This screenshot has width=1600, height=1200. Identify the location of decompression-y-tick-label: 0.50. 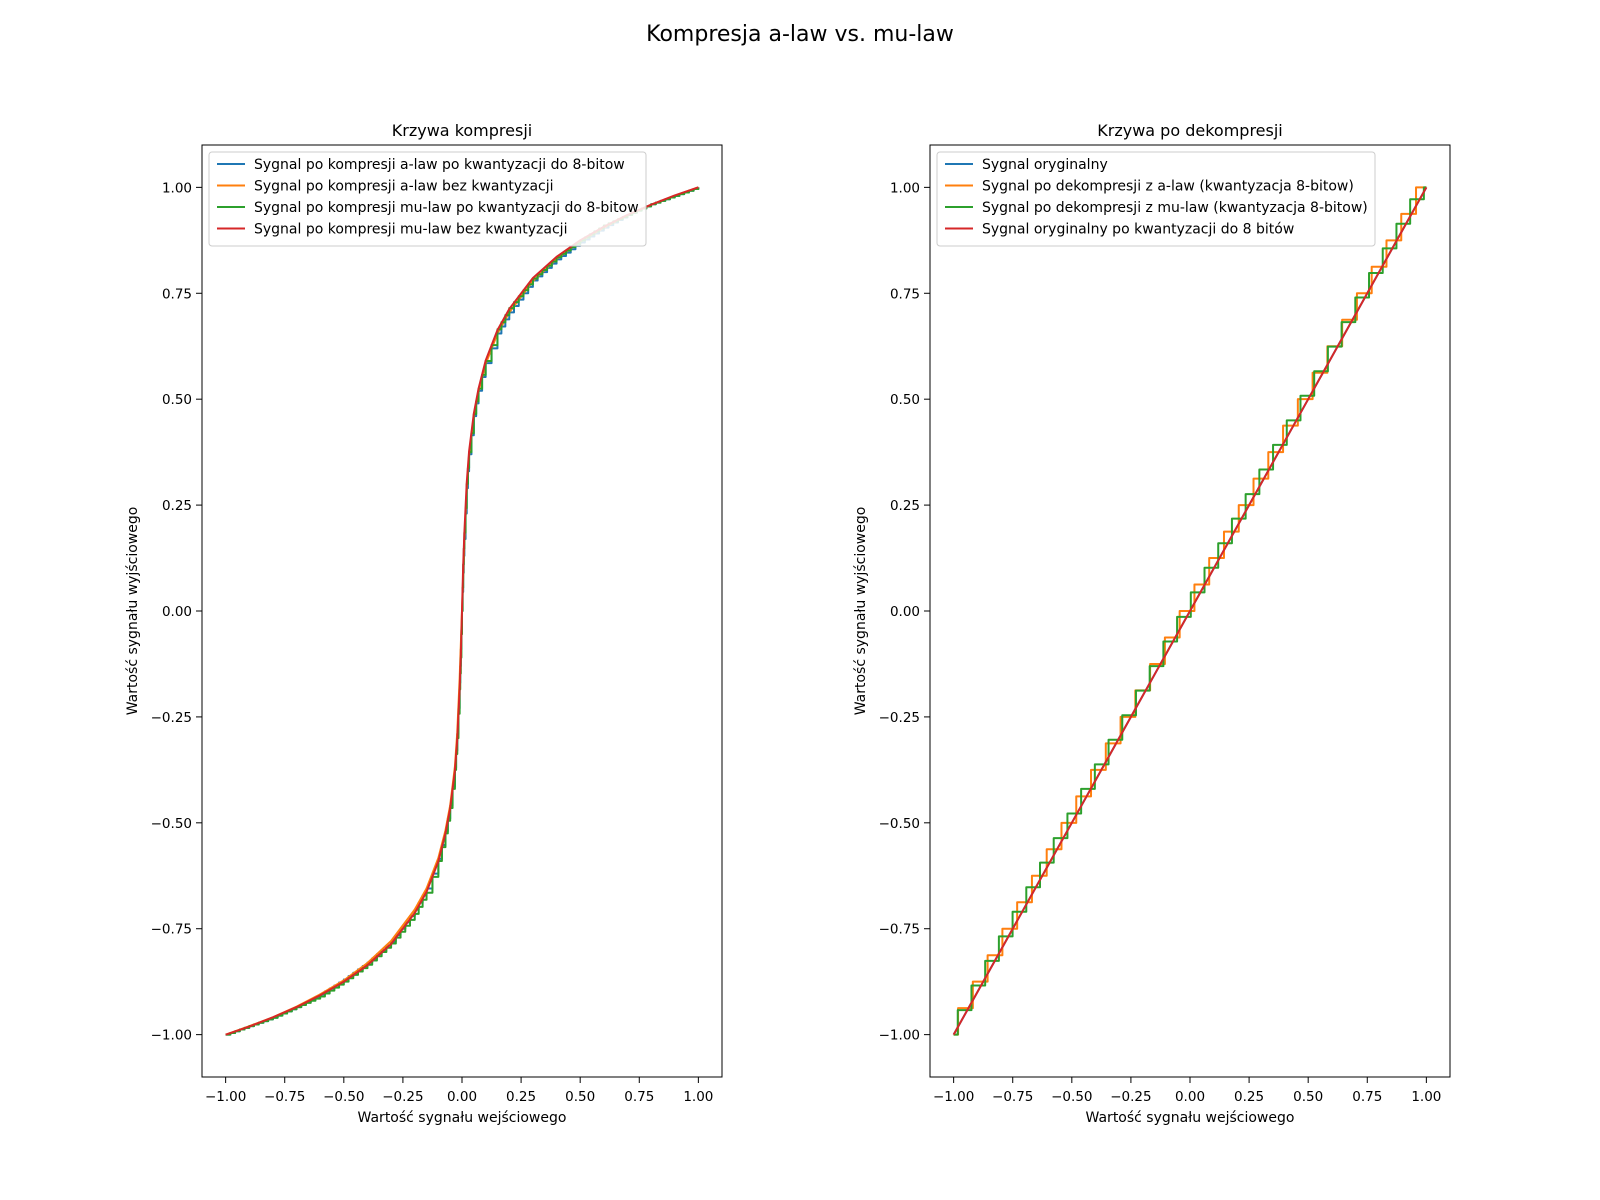
(905, 400).